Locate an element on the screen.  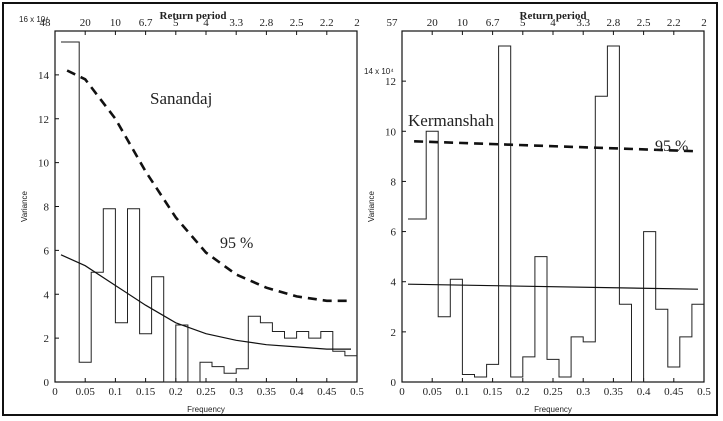
x-tick-label-left: 0.1 is located at coordinates (116, 392).